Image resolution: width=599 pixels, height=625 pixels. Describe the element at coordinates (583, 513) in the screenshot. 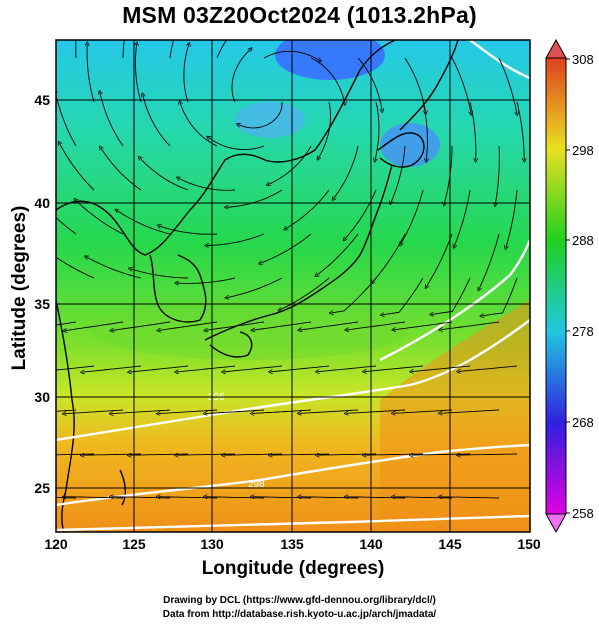

I see `colorbar-tick: 258` at that location.